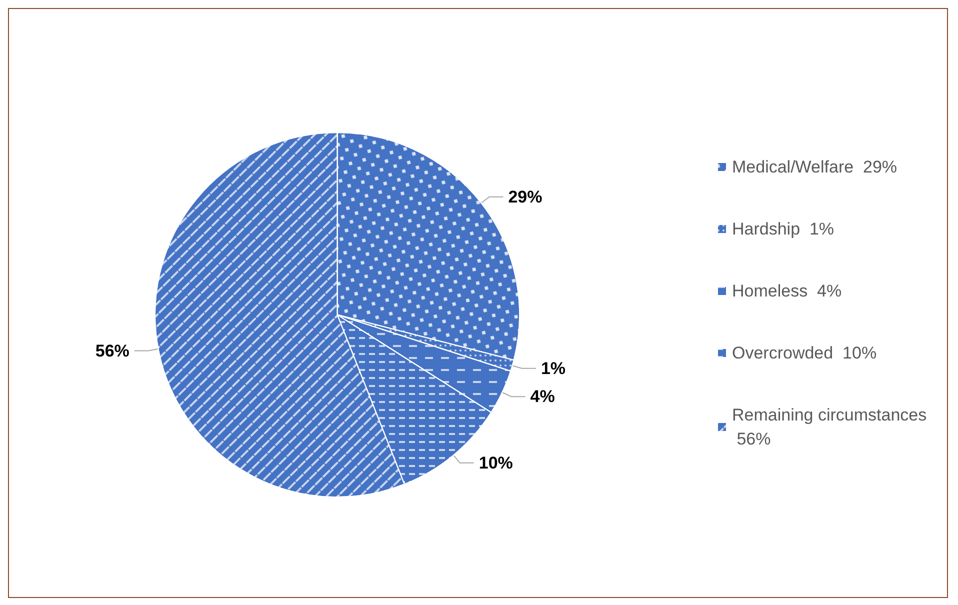  I want to click on data-label: 56%, so click(112, 350).